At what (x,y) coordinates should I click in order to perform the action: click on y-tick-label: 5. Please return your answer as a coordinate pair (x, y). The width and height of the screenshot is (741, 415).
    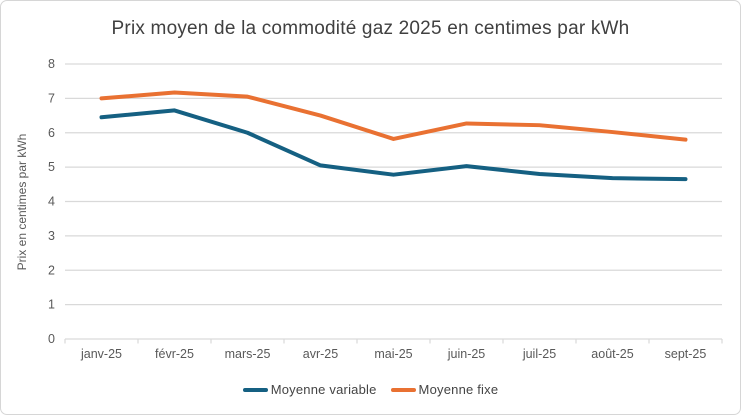
    Looking at the image, I should click on (51, 167).